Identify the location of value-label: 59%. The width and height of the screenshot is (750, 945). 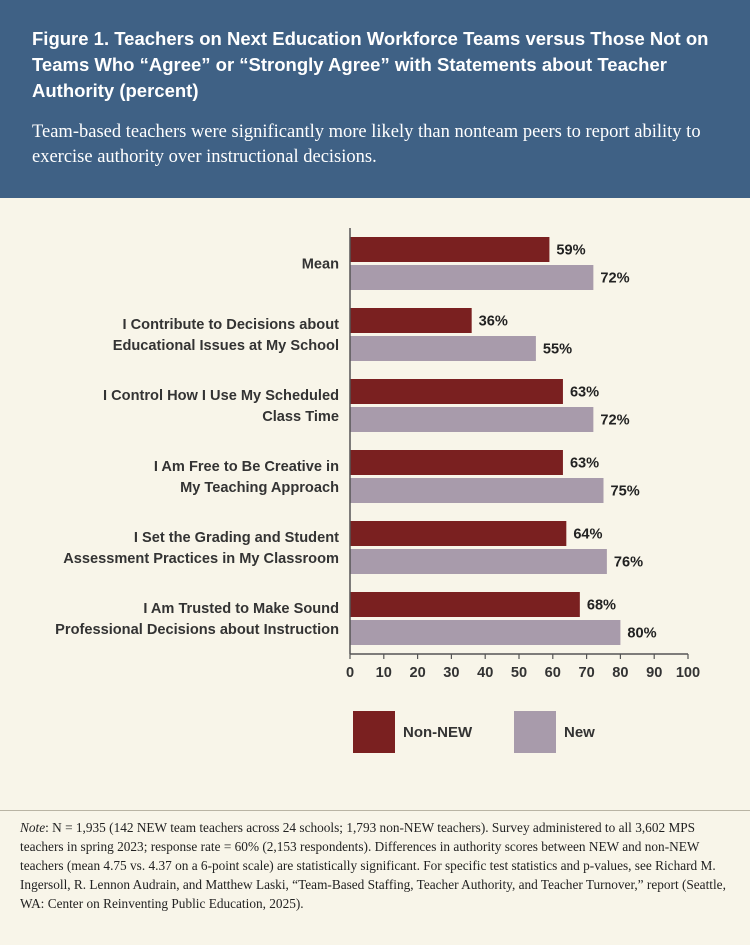
(570, 251).